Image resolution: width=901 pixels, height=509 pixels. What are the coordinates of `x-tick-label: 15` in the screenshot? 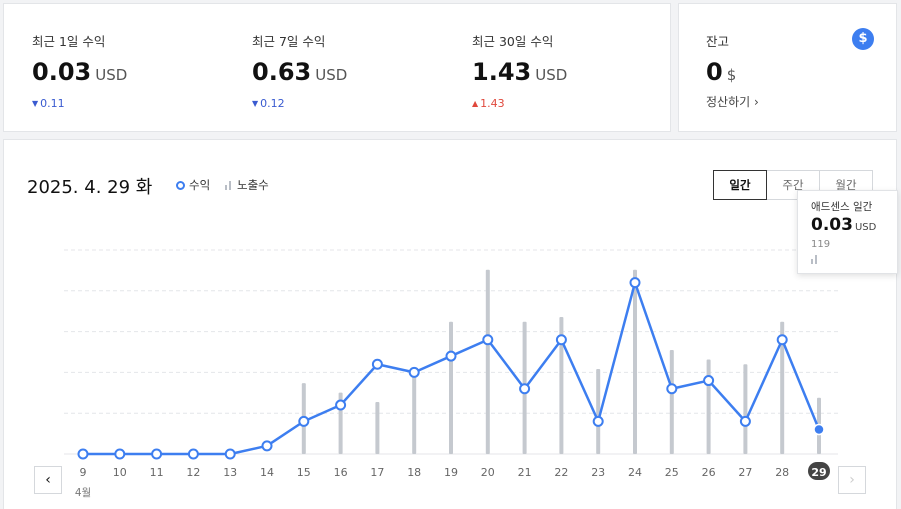 It's located at (304, 472).